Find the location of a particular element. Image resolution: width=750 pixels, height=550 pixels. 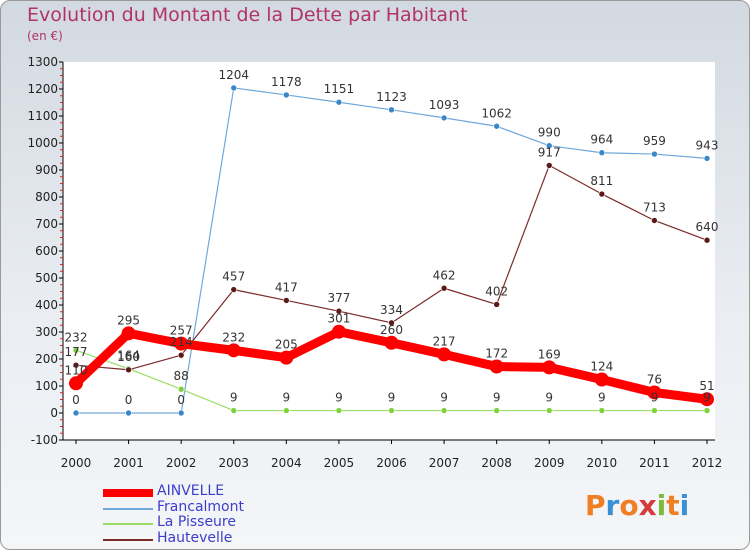

y-tick-label: 500 is located at coordinates (46, 278).